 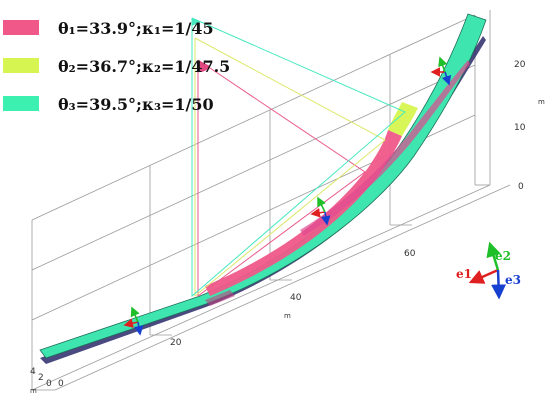 I want to click on strip-segment-theta2, so click(x=403, y=119).